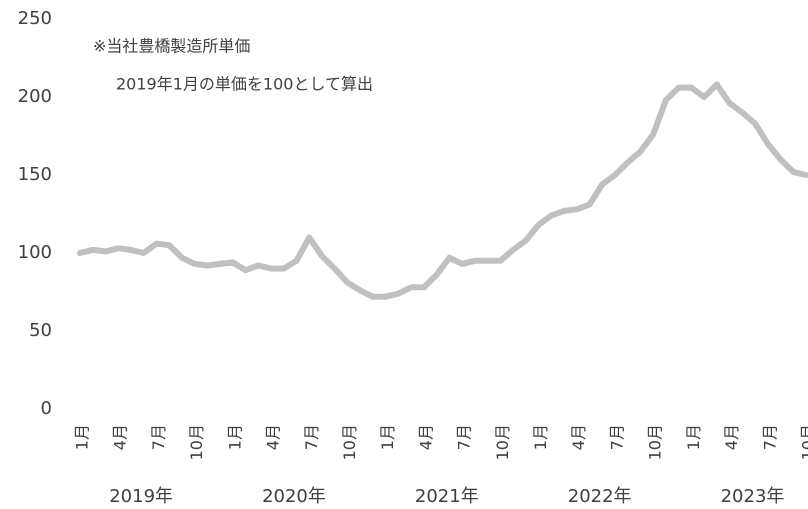  I want to click on y-tick-label: 100, so click(35, 252).